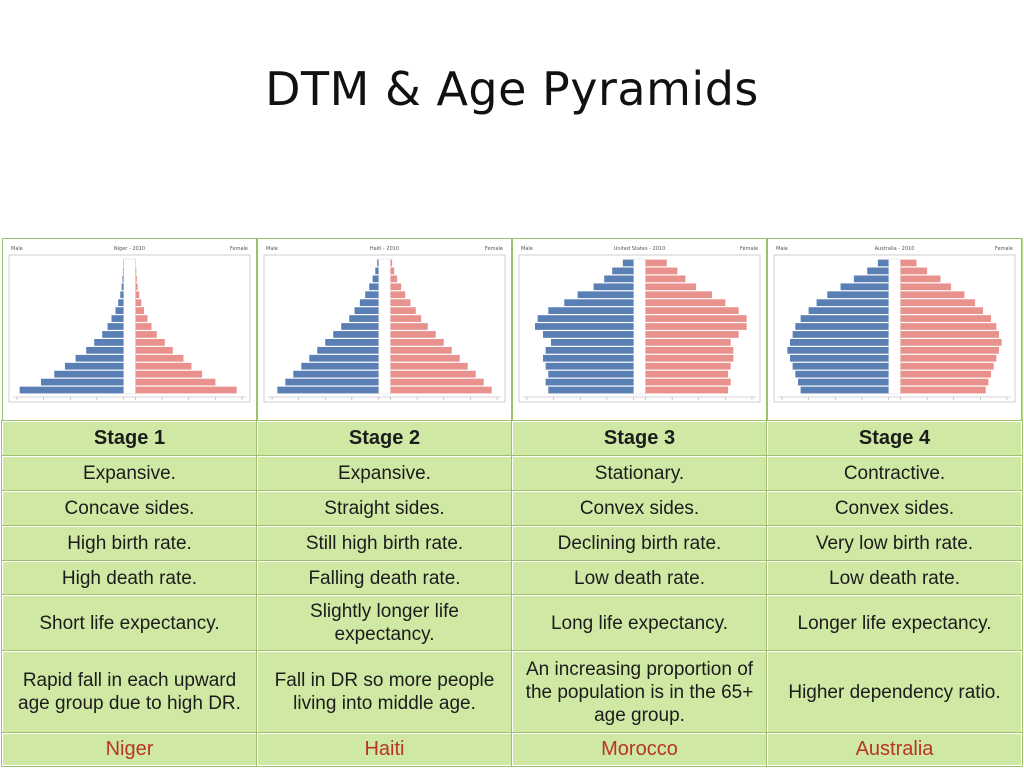 The width and height of the screenshot is (1024, 768). What do you see at coordinates (129, 329) in the screenshot?
I see `pyramid-chart-cell: Niger - 2010 Male Female` at bounding box center [129, 329].